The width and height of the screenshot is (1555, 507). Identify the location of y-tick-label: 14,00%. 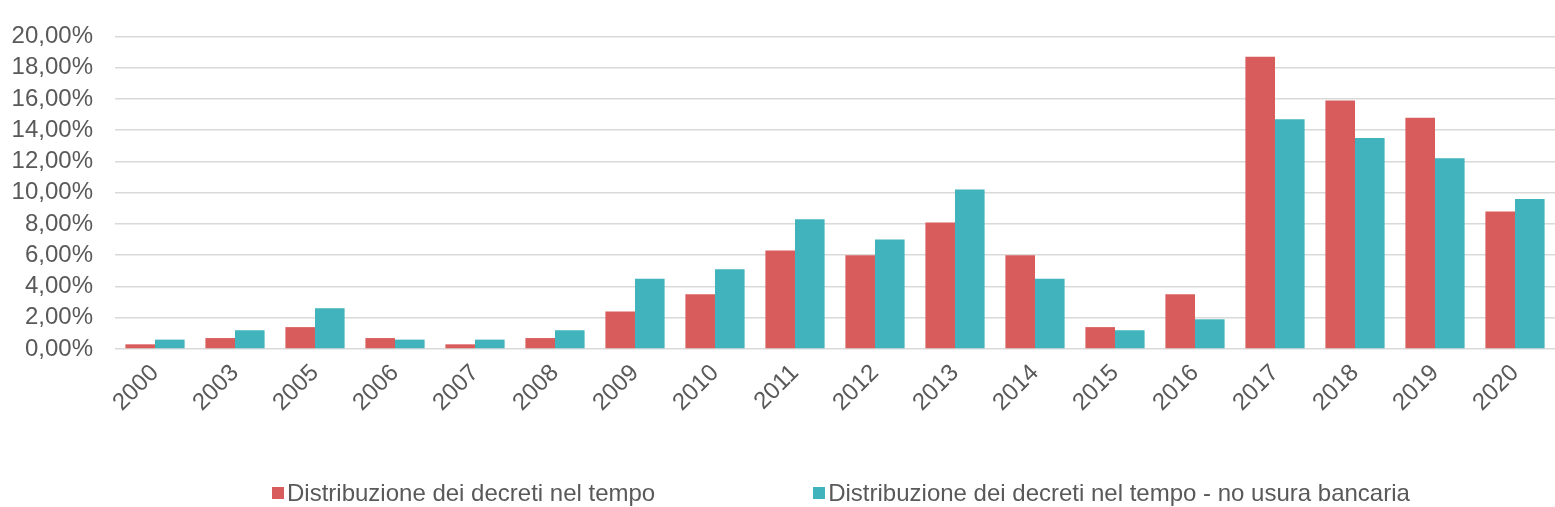
(52, 128).